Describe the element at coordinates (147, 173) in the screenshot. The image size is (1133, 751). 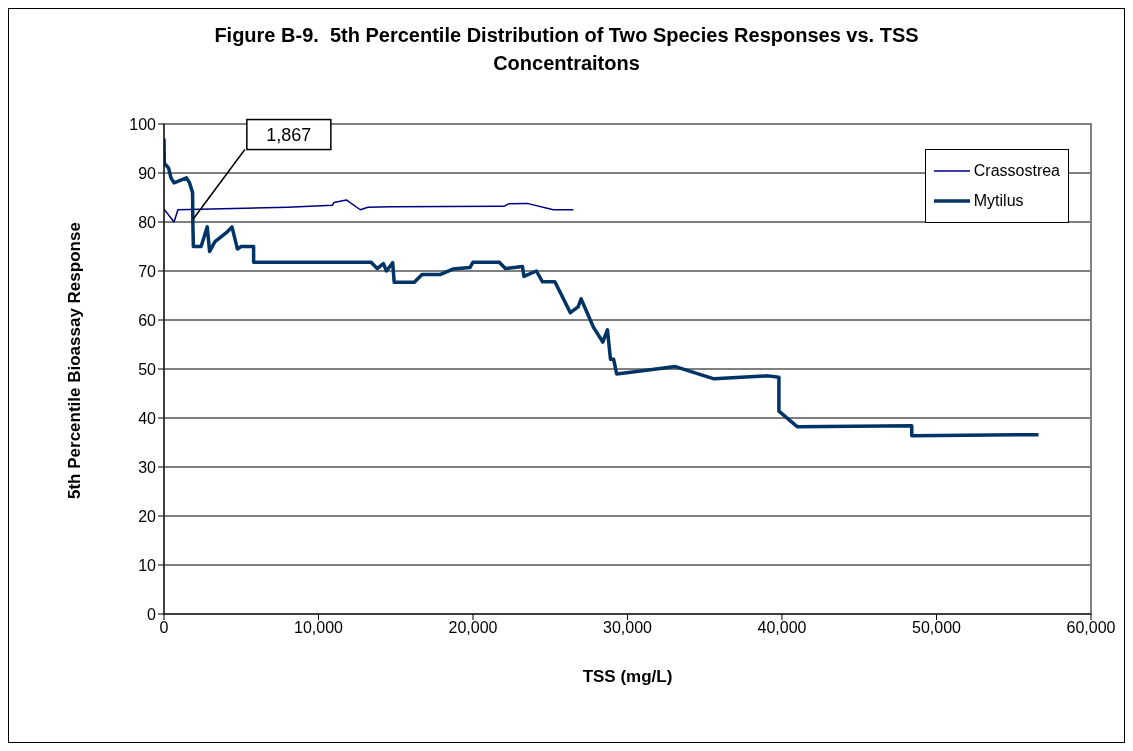
I see `y-tick-label: 90` at that location.